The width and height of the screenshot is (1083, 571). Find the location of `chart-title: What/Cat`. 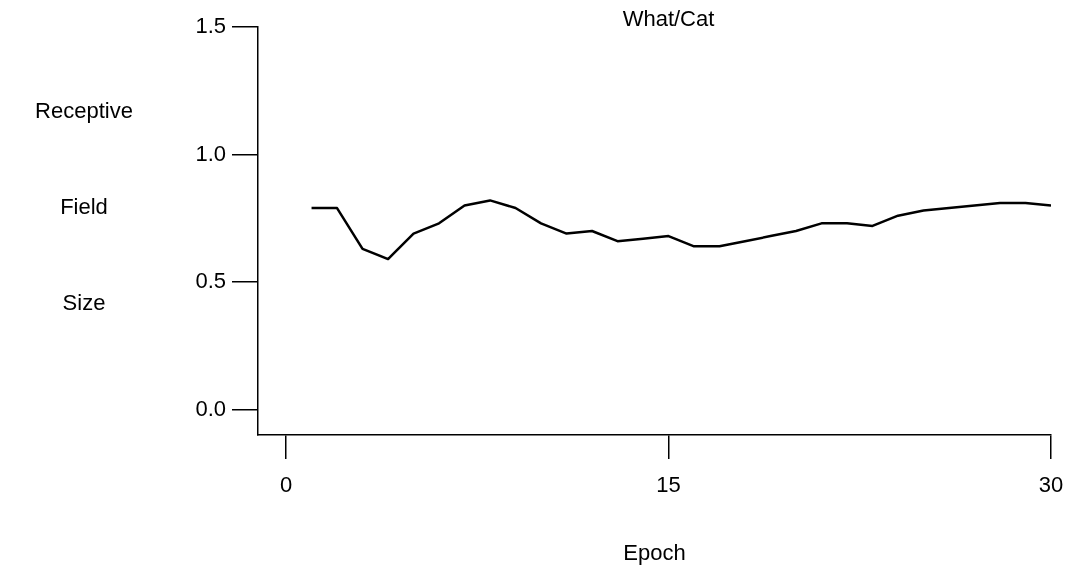

chart-title: What/Cat is located at coordinates (668, 19).